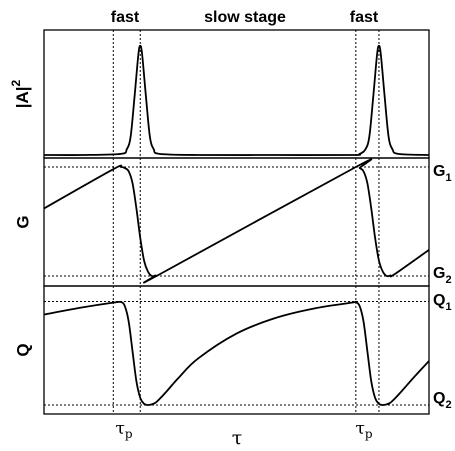 The width and height of the screenshot is (455, 451). I want to click on x-tick-tau-p-right: τp, so click(363, 430).